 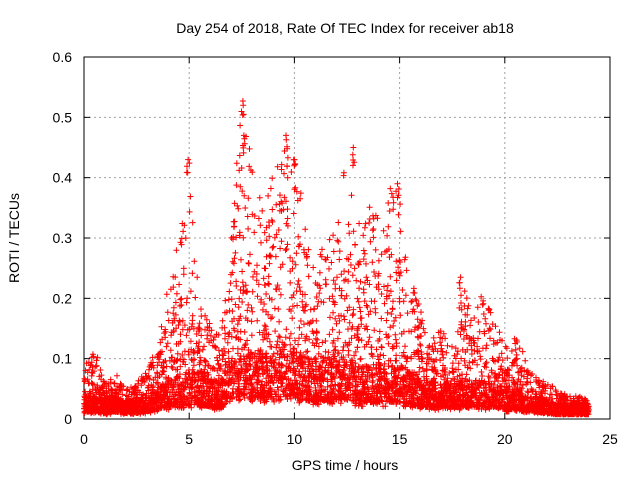 What do you see at coordinates (189, 439) in the screenshot?
I see `x-tick-label: 5` at bounding box center [189, 439].